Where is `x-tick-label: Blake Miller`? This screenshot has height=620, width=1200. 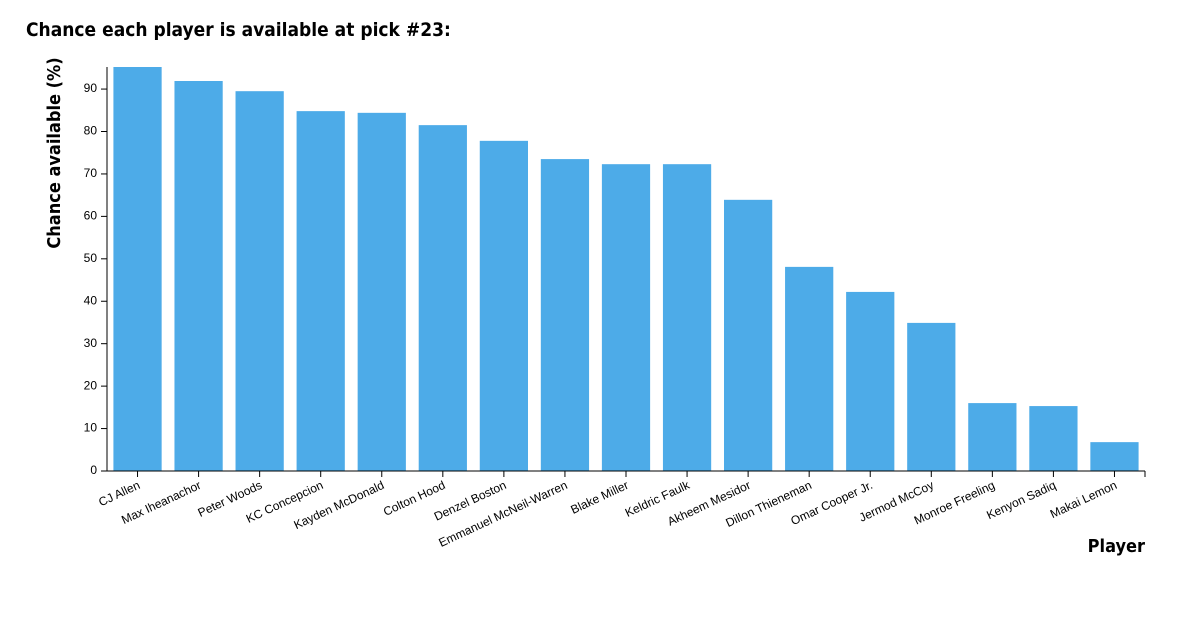
x-tick-label: Blake Miller is located at coordinates (599, 497).